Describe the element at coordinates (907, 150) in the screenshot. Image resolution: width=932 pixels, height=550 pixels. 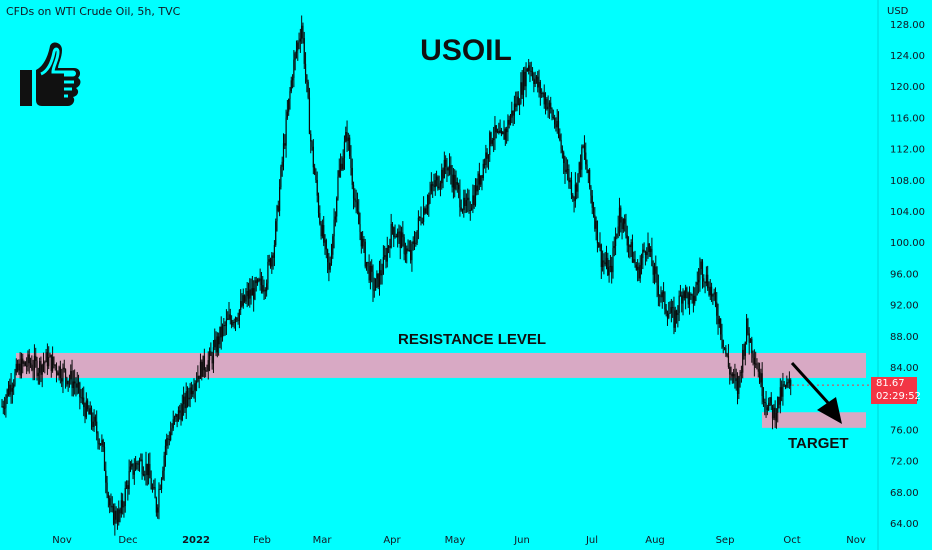
I see `y-tick-label: 112.00` at that location.